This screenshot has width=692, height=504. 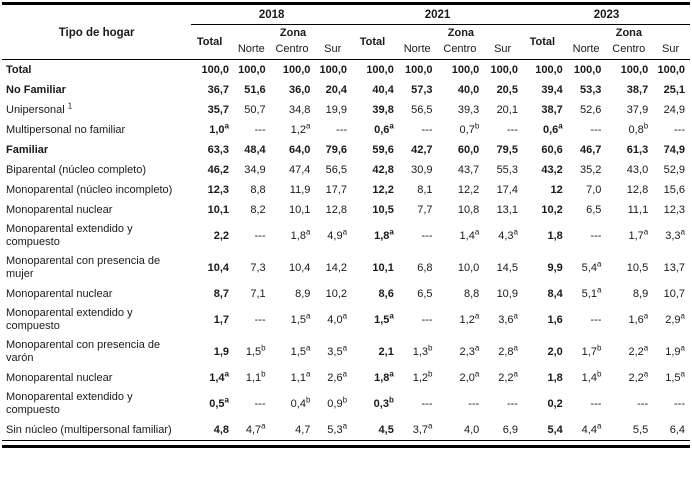 What do you see at coordinates (221, 320) in the screenshot?
I see `value-cell: 1,7` at bounding box center [221, 320].